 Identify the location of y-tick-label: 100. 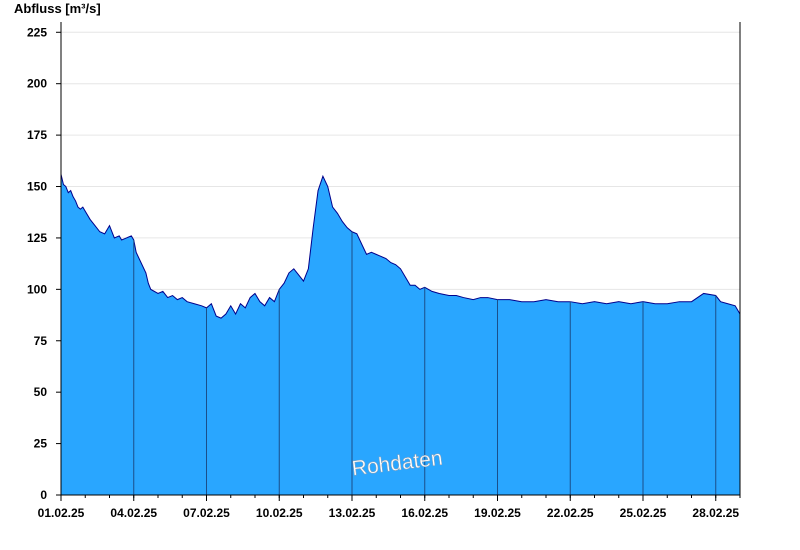
(37, 289).